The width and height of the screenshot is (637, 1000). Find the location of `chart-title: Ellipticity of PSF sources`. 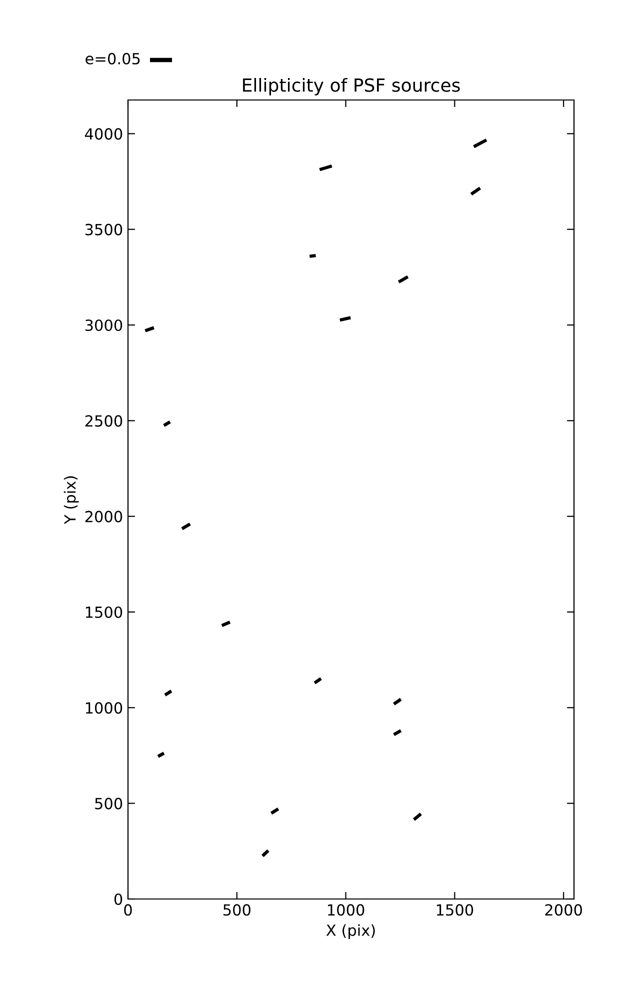

chart-title: Ellipticity of PSF sources is located at coordinates (351, 87).